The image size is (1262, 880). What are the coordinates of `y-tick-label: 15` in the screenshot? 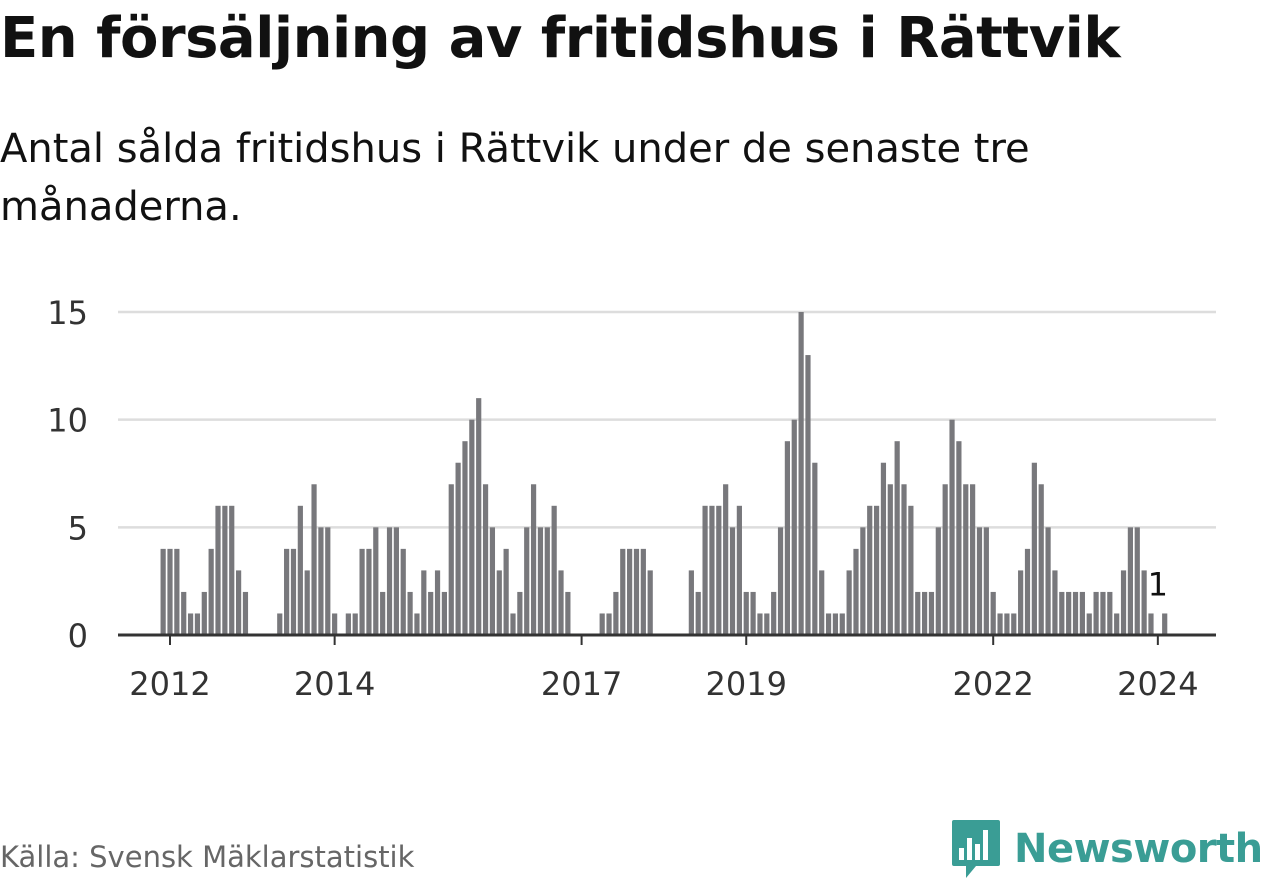 It's located at (67, 313).